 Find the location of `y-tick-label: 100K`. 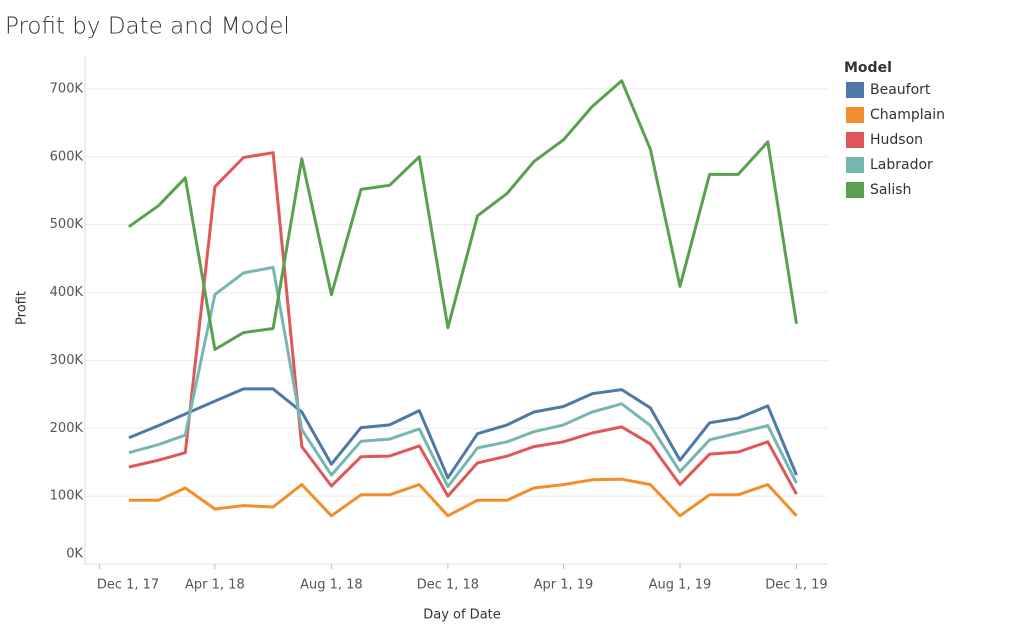

y-tick-label: 100K is located at coordinates (67, 496).